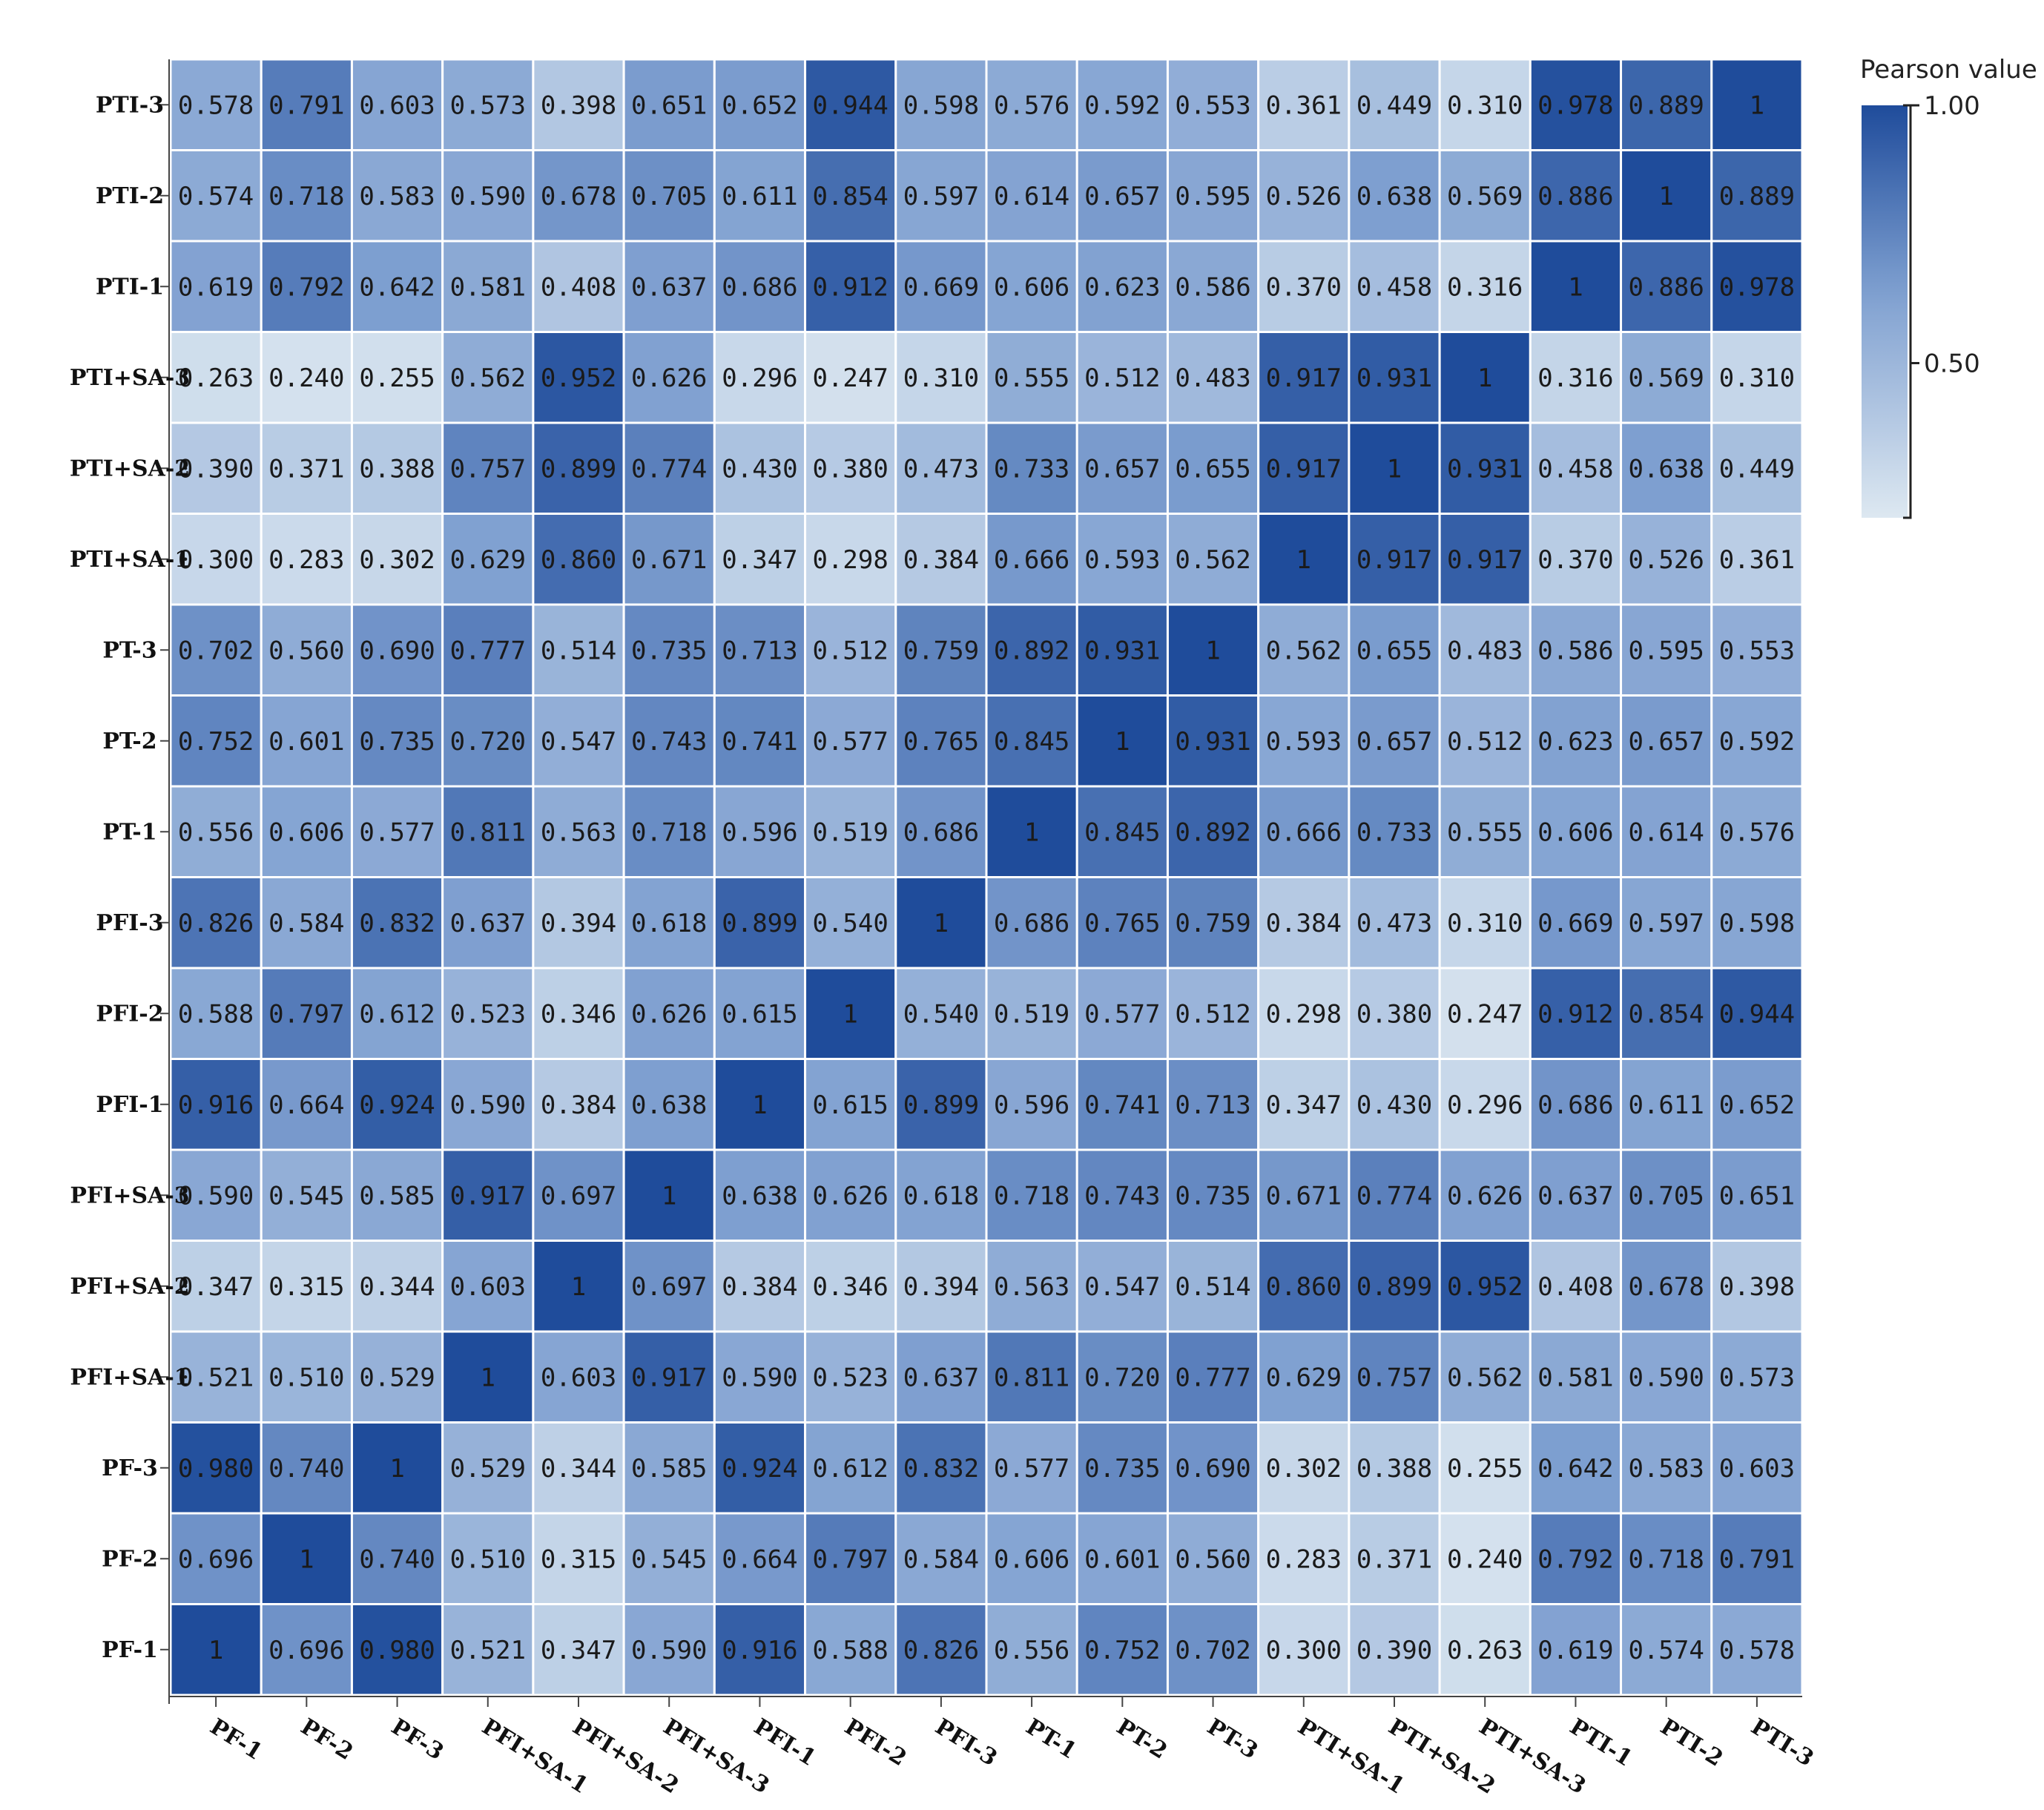 The height and width of the screenshot is (1810, 2044). I want to click on cell-value-label: 0.296, so click(759, 378).